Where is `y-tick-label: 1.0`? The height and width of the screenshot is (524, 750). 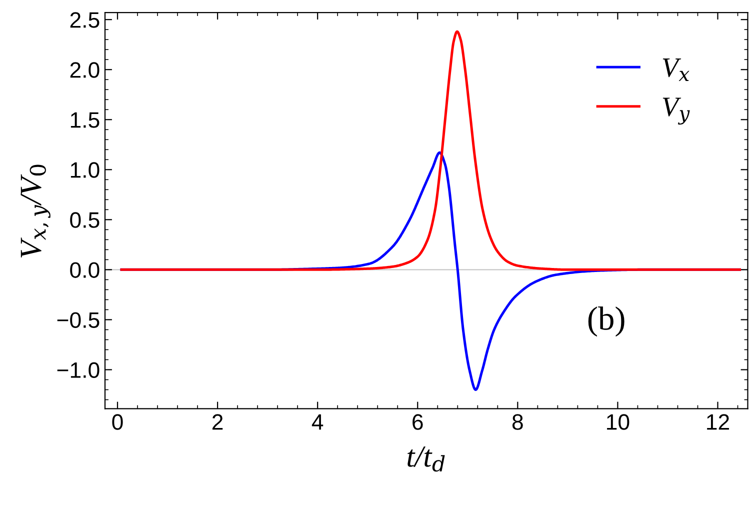 y-tick-label: 1.0 is located at coordinates (85, 170).